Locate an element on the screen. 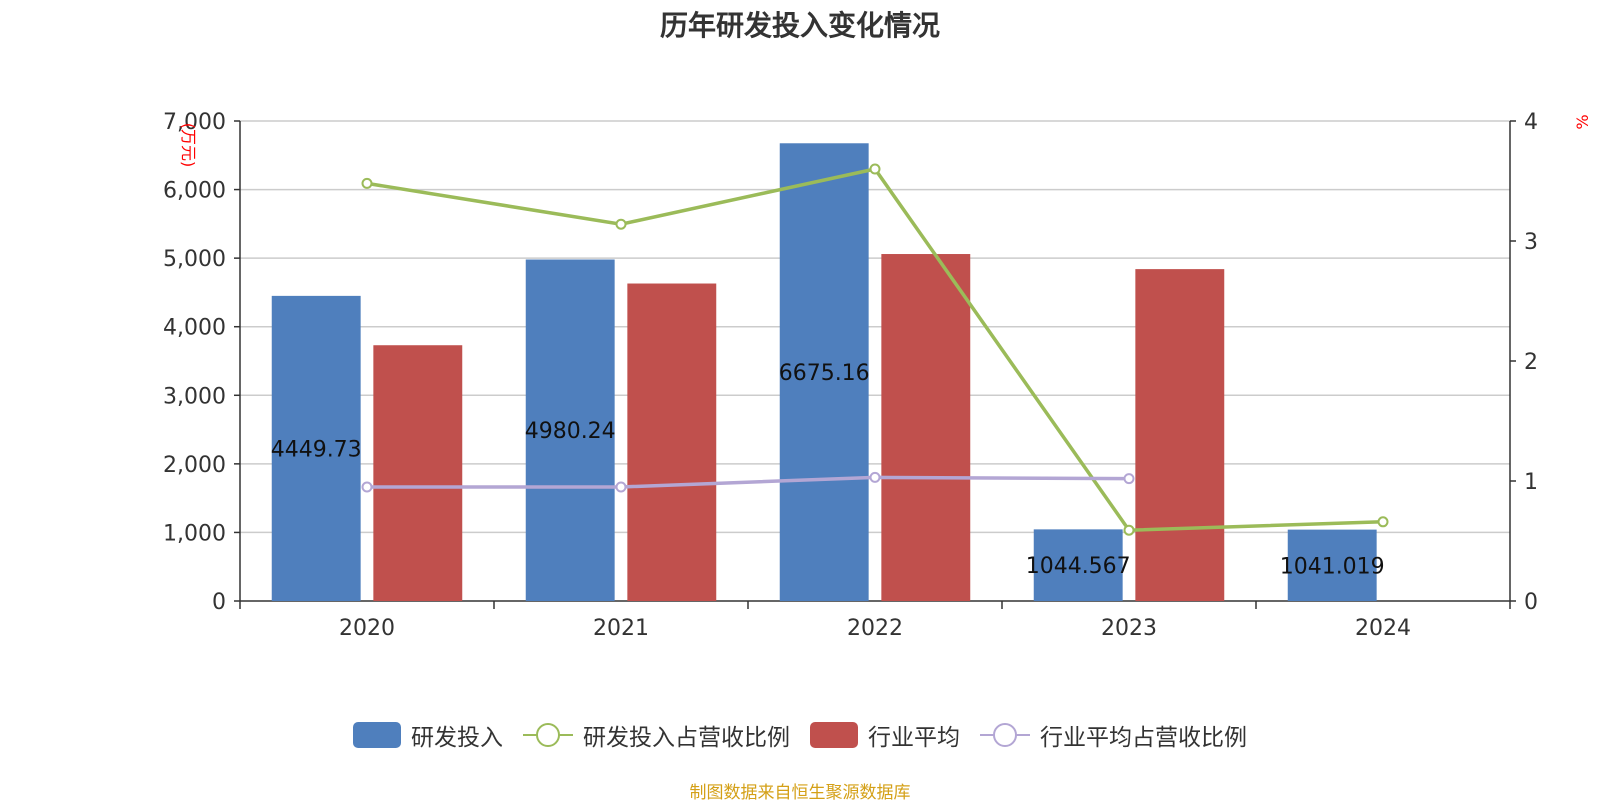 The width and height of the screenshot is (1600, 803). legend-swatch-rd is located at coordinates (377, 735).